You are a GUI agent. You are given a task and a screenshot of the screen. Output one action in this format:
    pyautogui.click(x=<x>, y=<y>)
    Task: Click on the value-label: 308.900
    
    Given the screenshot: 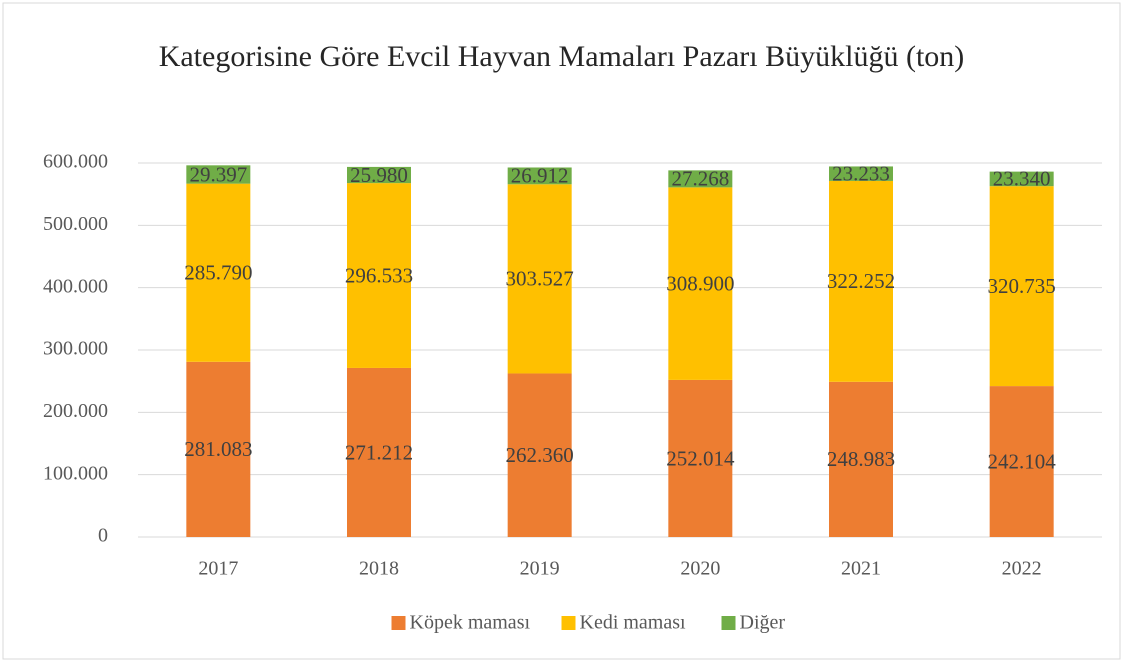 What is the action you would take?
    pyautogui.click(x=700, y=283)
    